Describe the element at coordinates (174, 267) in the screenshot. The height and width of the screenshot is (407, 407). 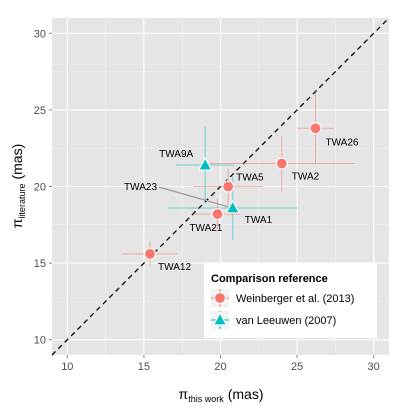
I see `point-label: TWA12` at that location.